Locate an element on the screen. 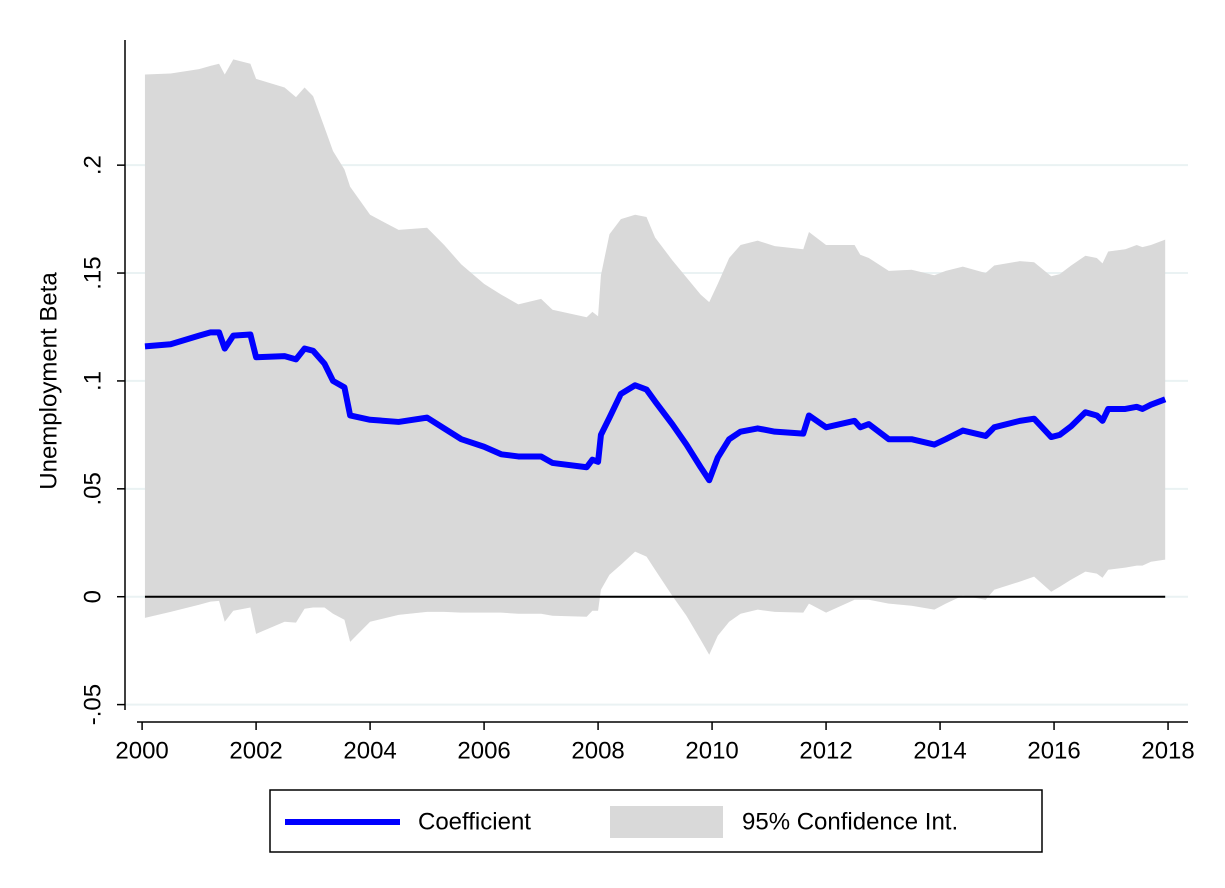  x-tick-label: 2006 is located at coordinates (483, 750).